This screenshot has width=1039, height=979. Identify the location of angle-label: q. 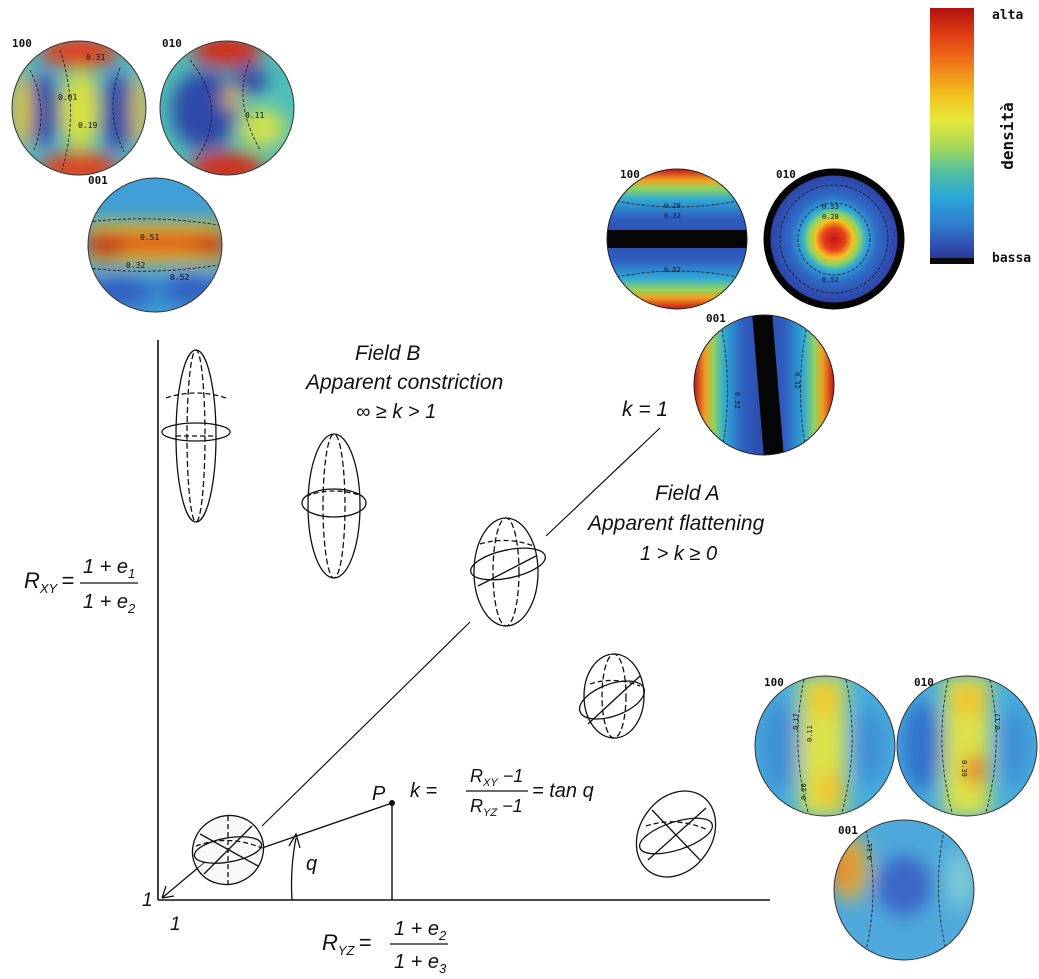
(311, 864).